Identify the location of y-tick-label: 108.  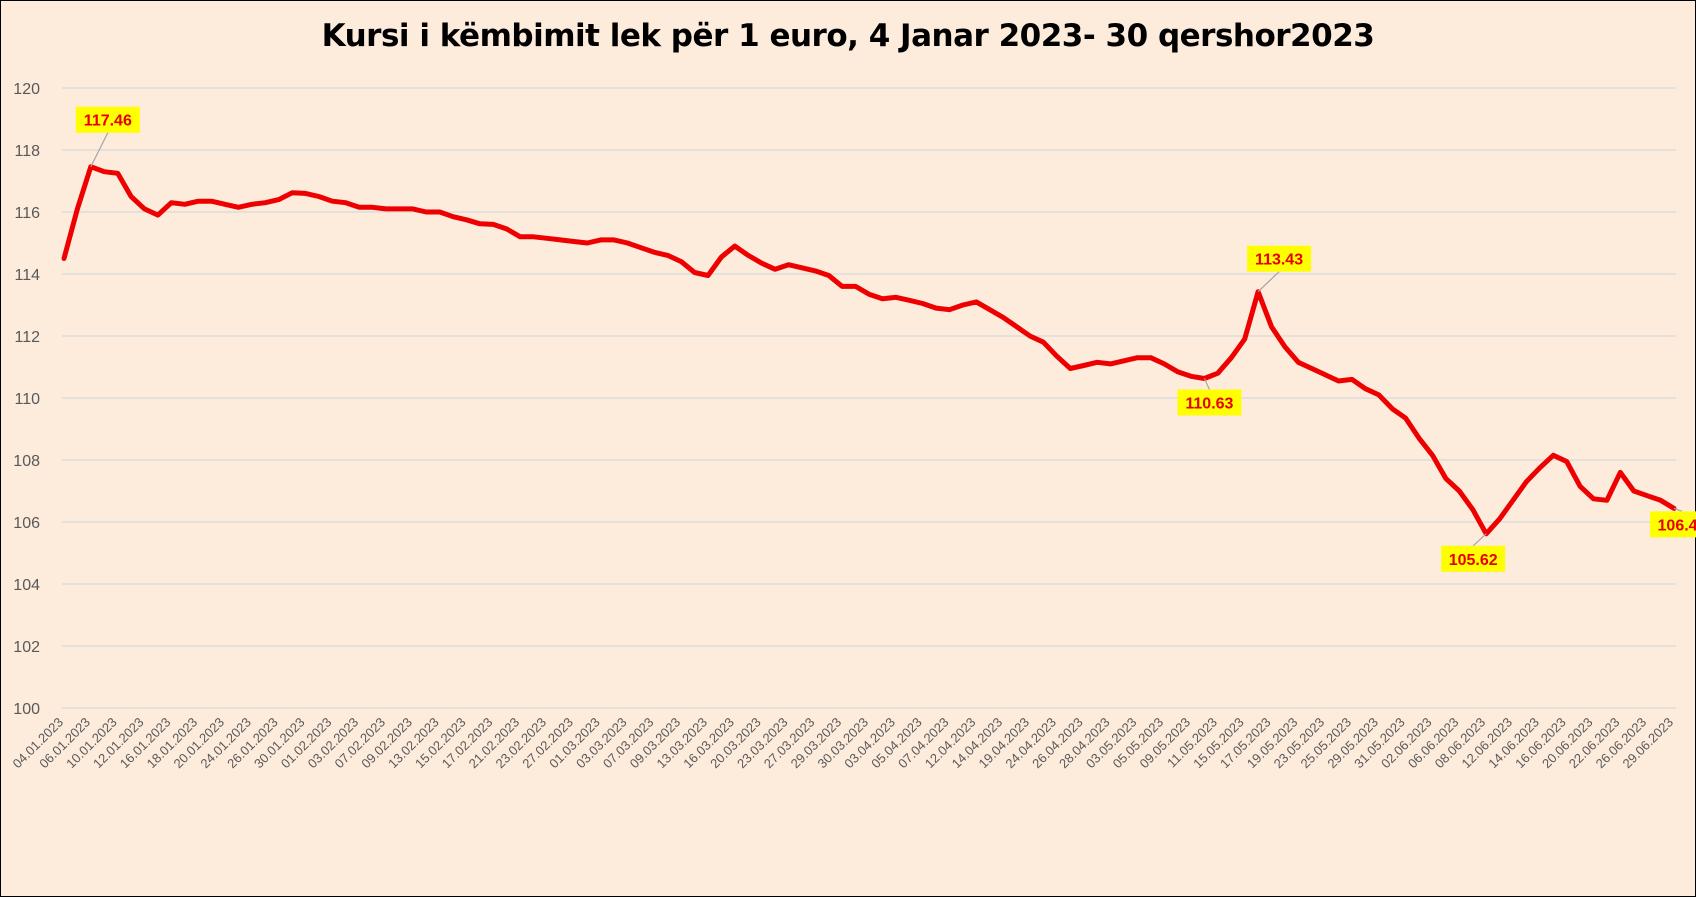
(26, 461).